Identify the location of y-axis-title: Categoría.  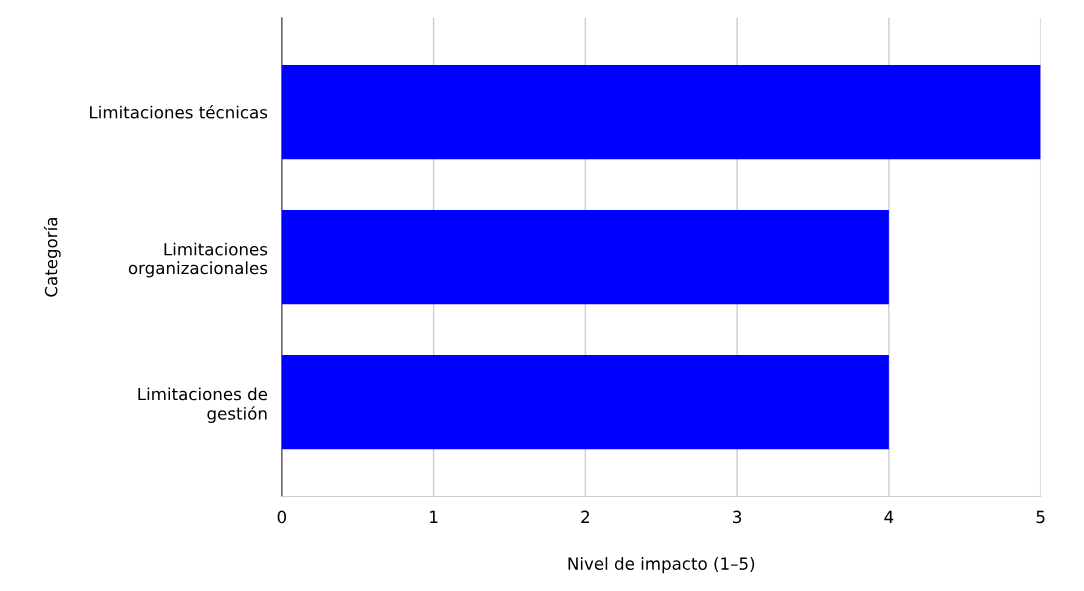
(52, 257).